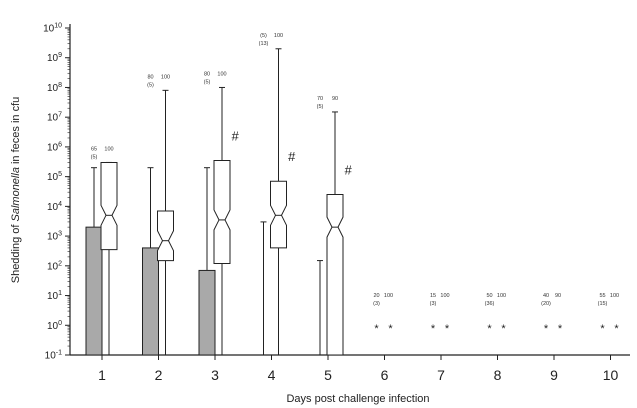 This screenshot has width=637, height=408. Describe the element at coordinates (54, 326) in the screenshot. I see `y-tick-label: 10⁰` at that location.